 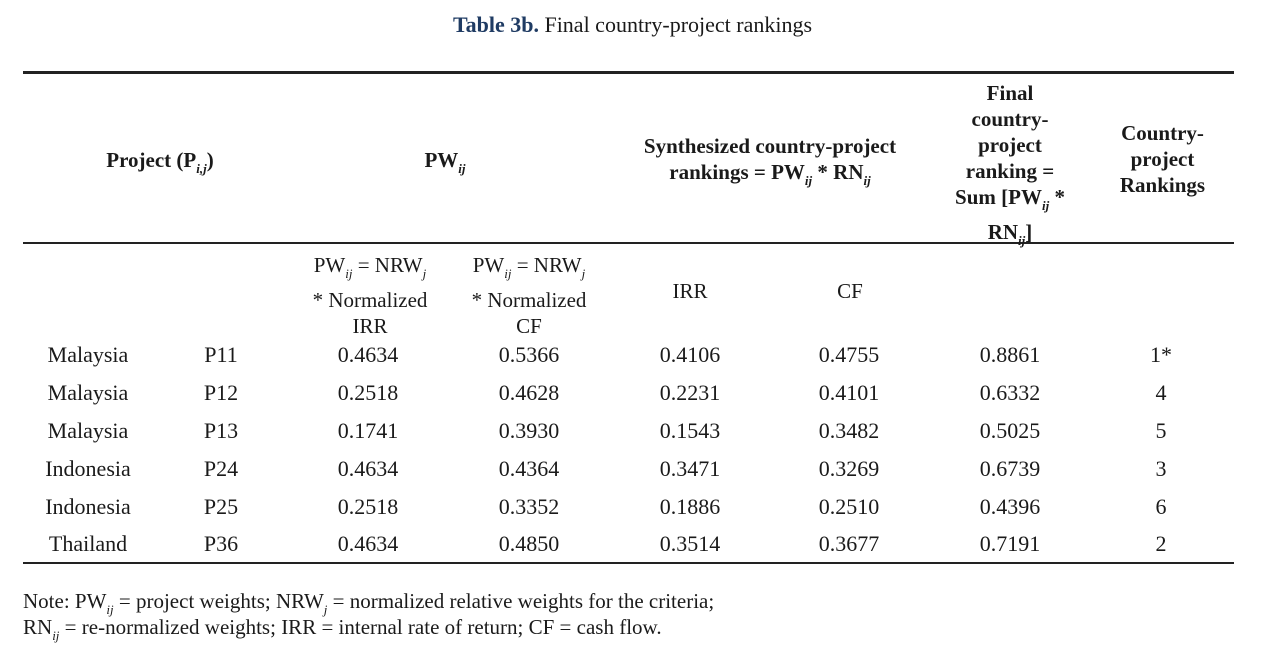 I want to click on cell-final-ranking: 0.8861, so click(x=1010, y=354).